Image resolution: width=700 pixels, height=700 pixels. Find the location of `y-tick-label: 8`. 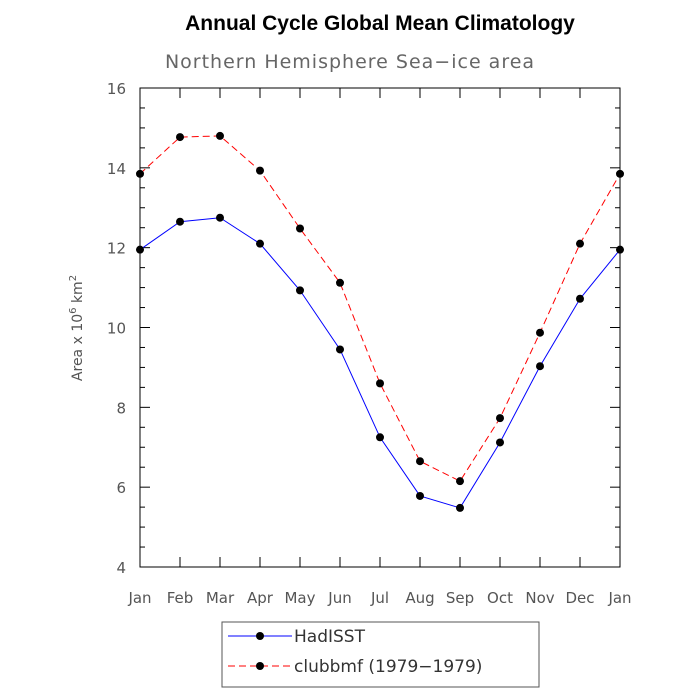

y-tick-label: 8 is located at coordinates (121, 408).